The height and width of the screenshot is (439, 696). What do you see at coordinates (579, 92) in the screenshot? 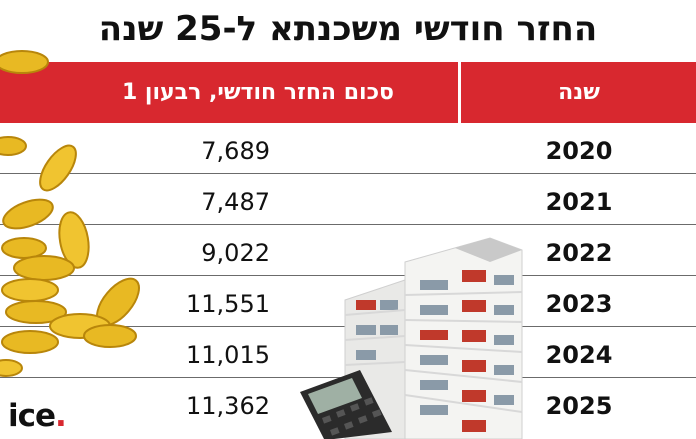
I see `header-year: שנה` at bounding box center [579, 92].